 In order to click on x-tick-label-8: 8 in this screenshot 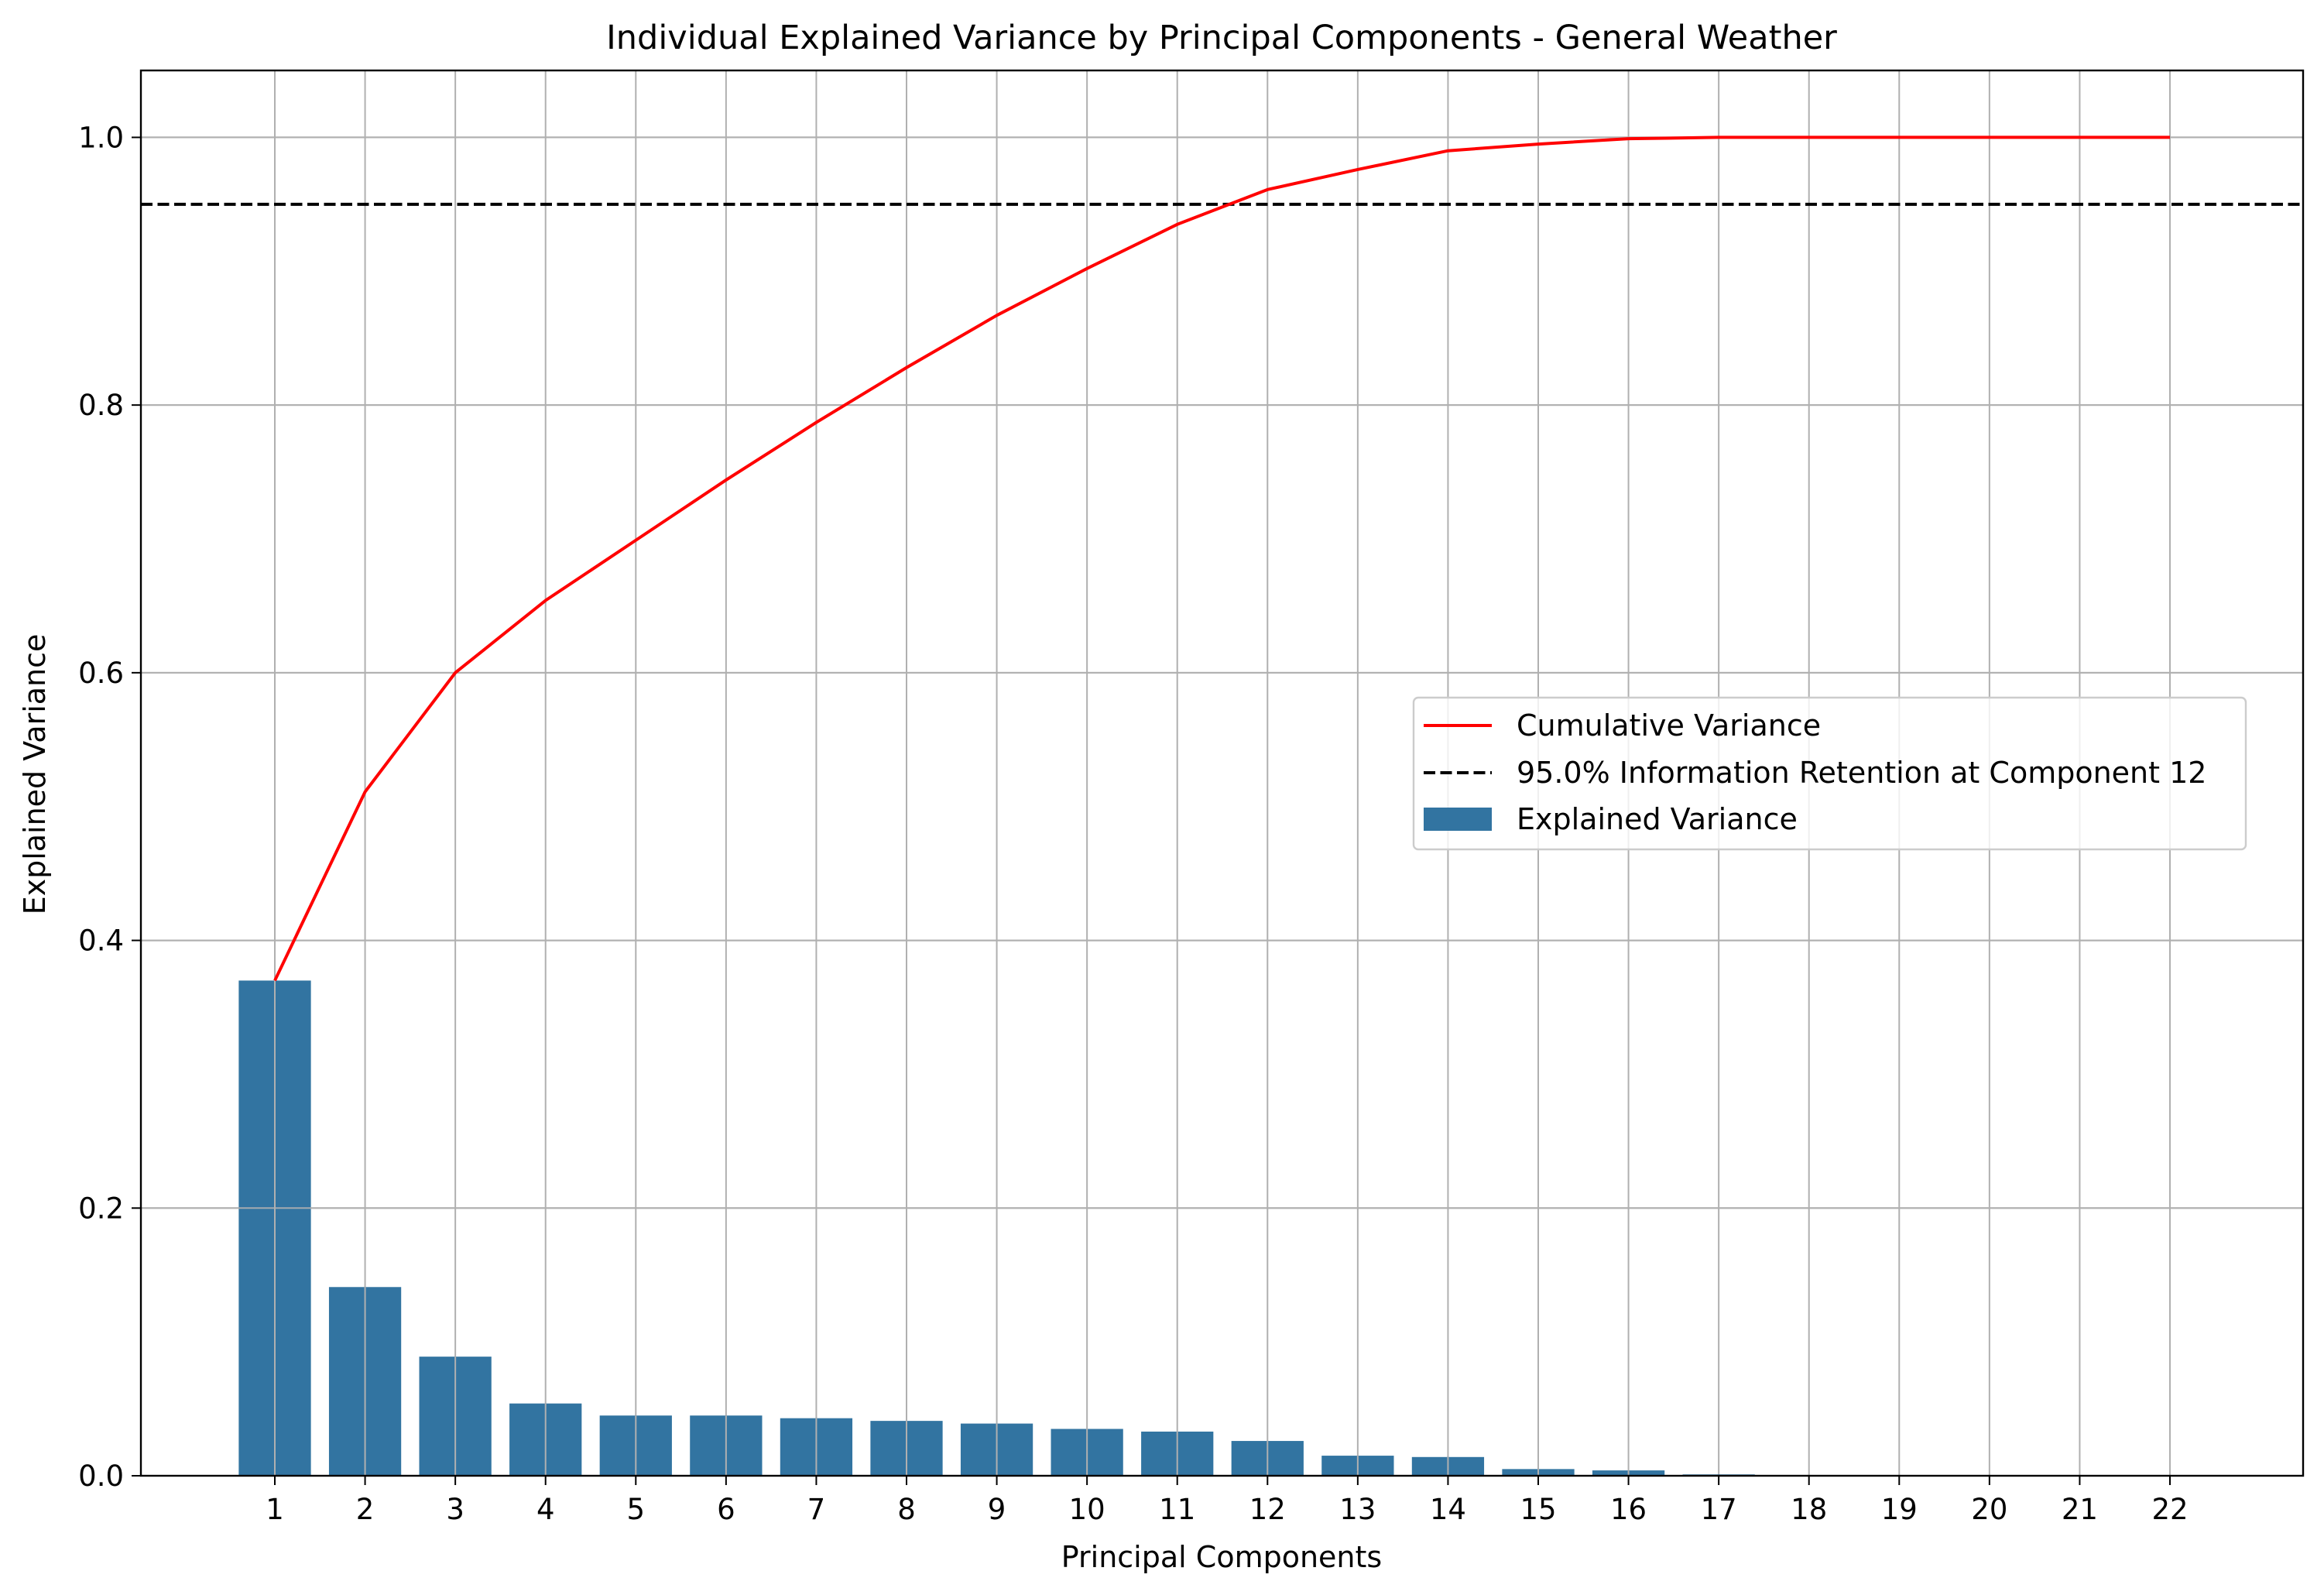, I will do `click(906, 1509)`.